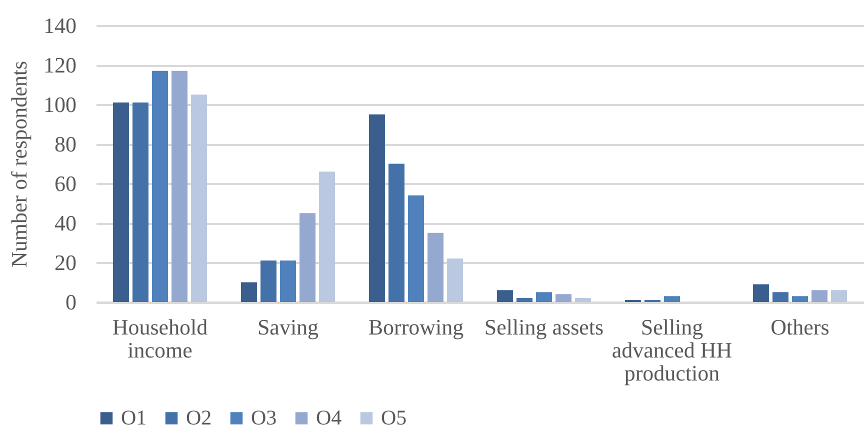 The width and height of the screenshot is (864, 425). What do you see at coordinates (416, 327) in the screenshot?
I see `x-tick-label: Borrowing` at bounding box center [416, 327].